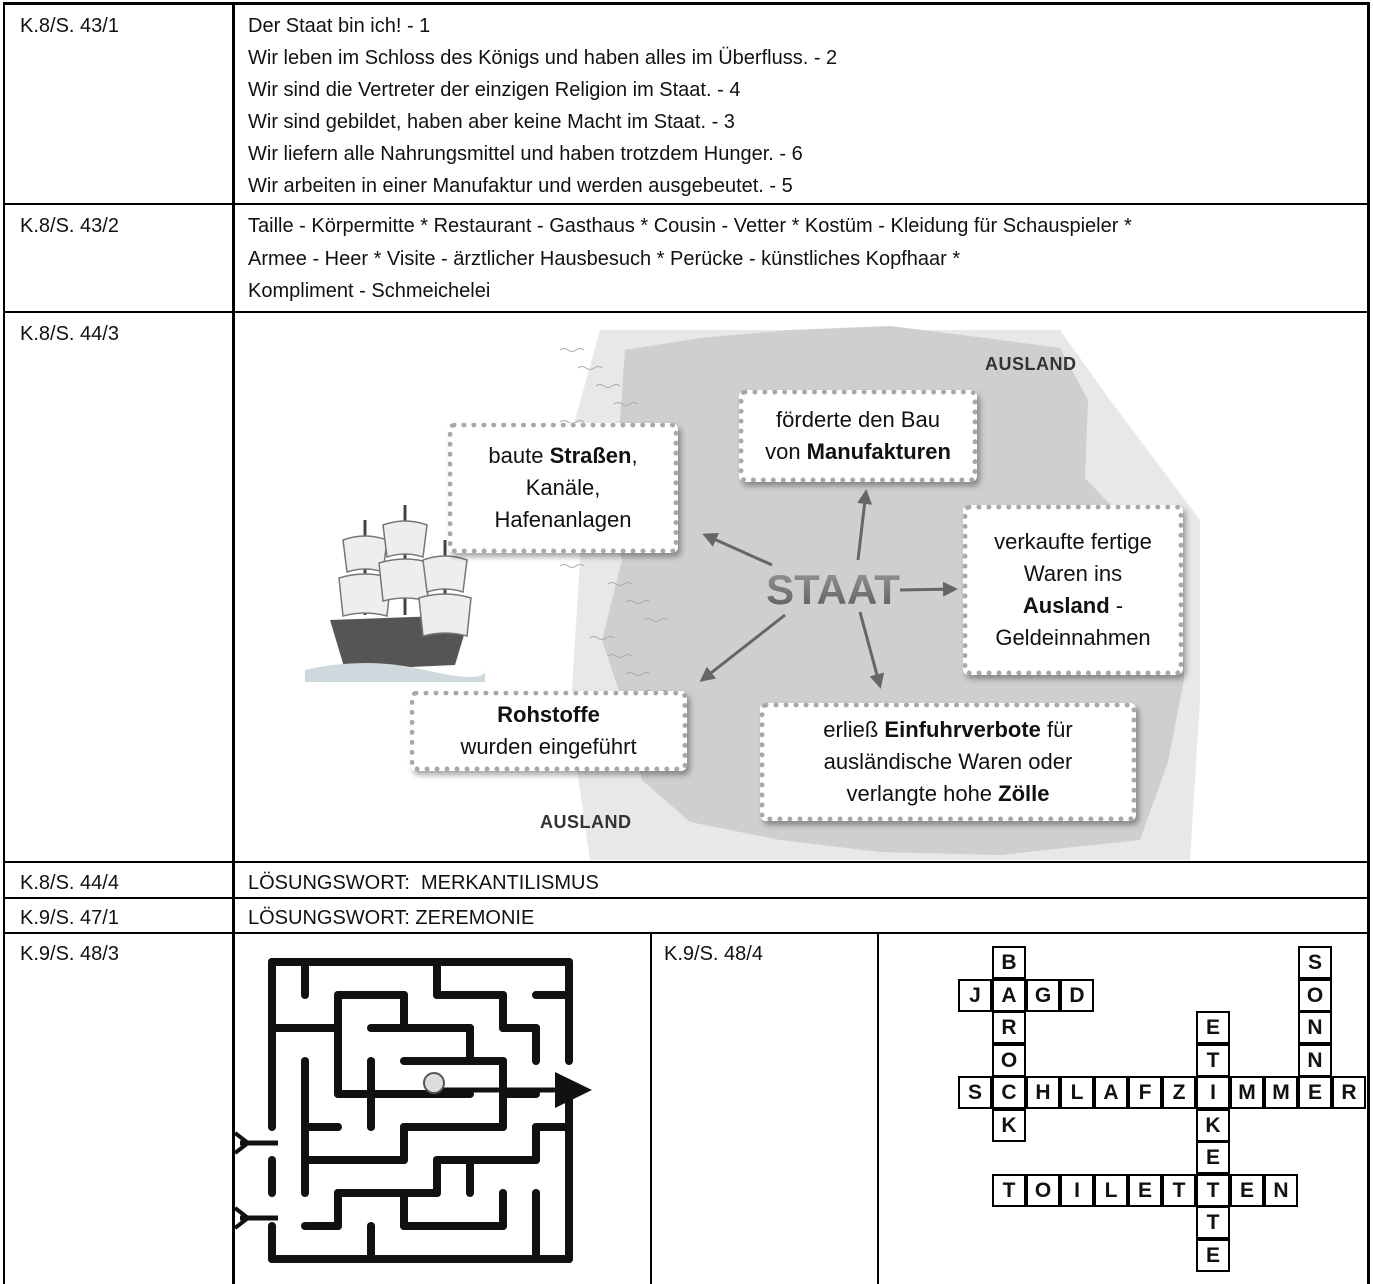 This screenshot has width=1373, height=1284. Describe the element at coordinates (423, 883) in the screenshot. I see `solution-word: LÖSUNGSWORT: MERKANTILISMUS` at that location.